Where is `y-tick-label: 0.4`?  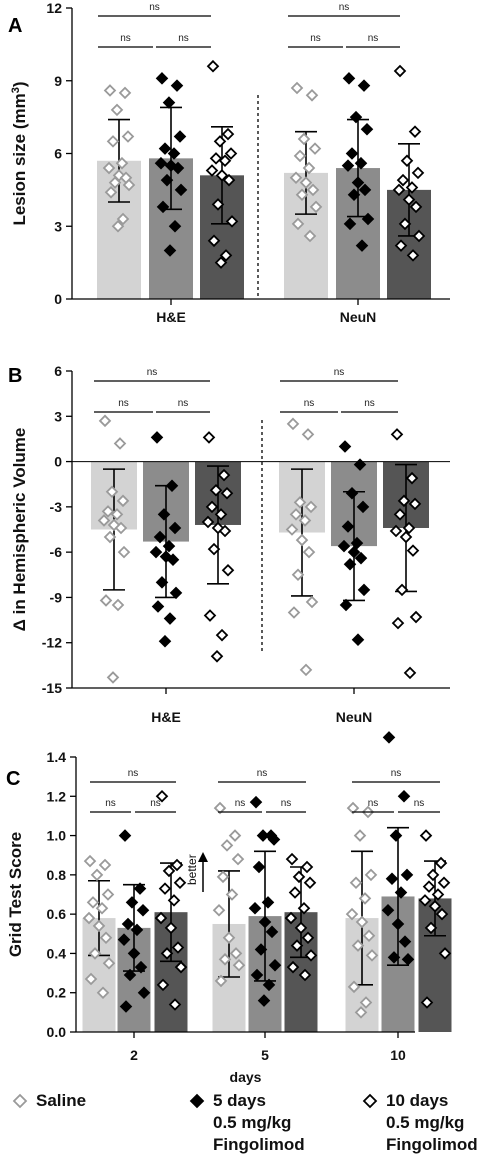 y-tick-label: 0.4 is located at coordinates (57, 953).